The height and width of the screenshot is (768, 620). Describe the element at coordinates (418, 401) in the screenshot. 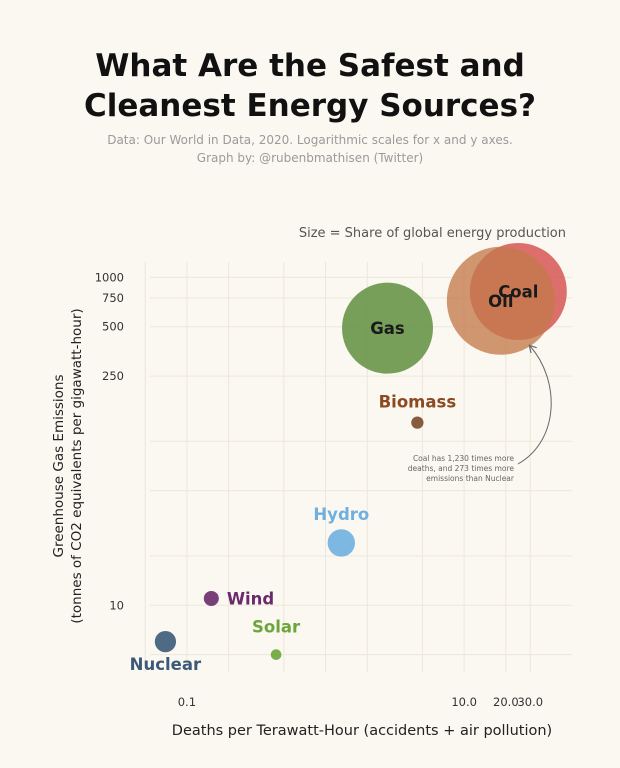

I see `biomass-label: Biomass` at that location.